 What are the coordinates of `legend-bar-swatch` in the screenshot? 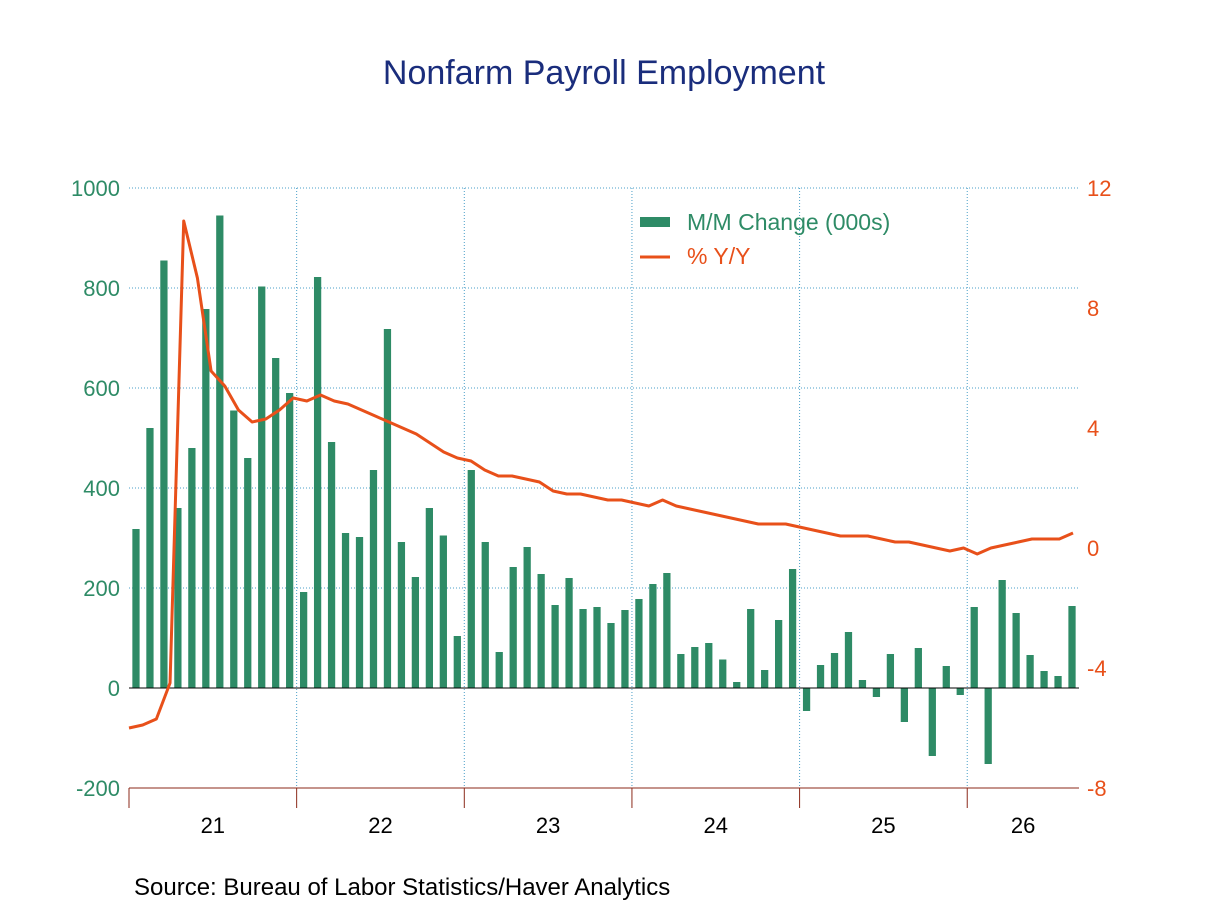 It's located at (655, 222).